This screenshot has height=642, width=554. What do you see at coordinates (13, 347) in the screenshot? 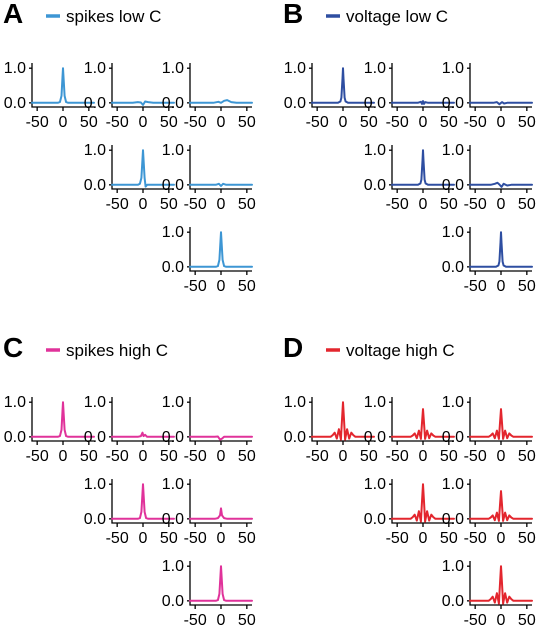
I see `panel-letter-C: C` at bounding box center [13, 347].